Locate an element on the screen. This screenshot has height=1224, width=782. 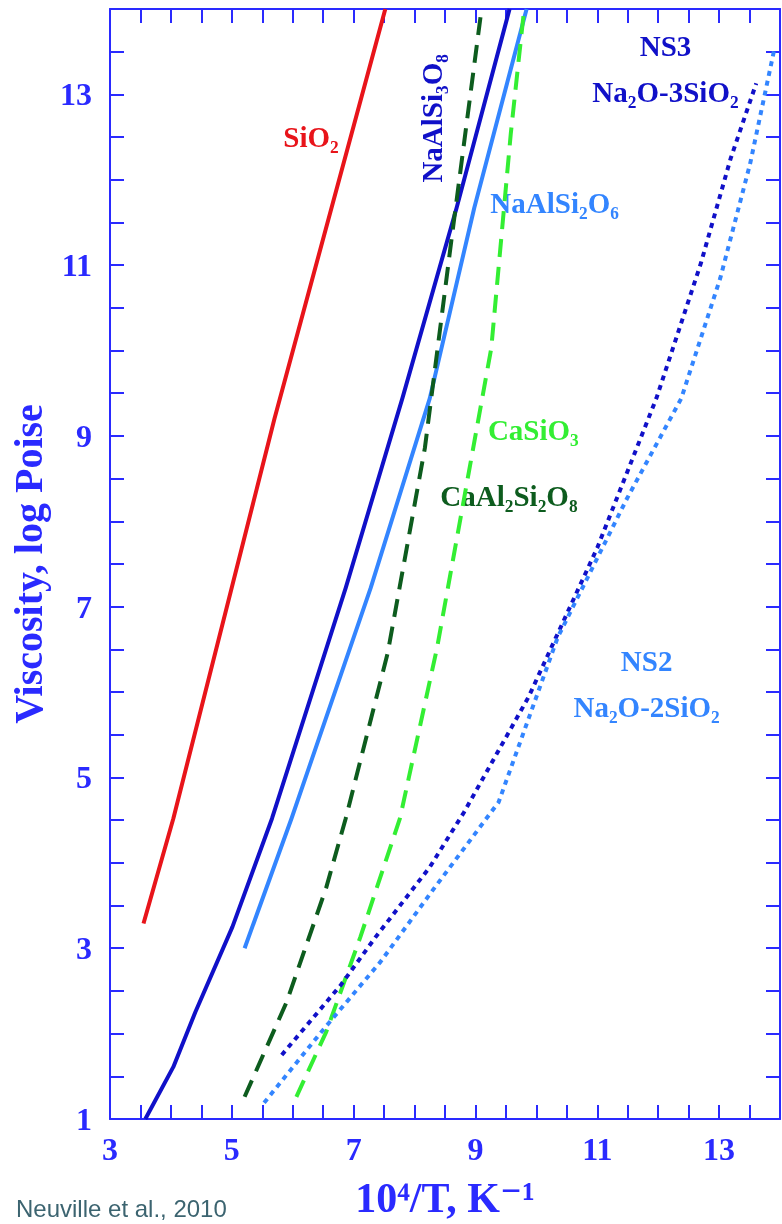
y-axis-title: Viscosity, log Poise is located at coordinates (28, 564).